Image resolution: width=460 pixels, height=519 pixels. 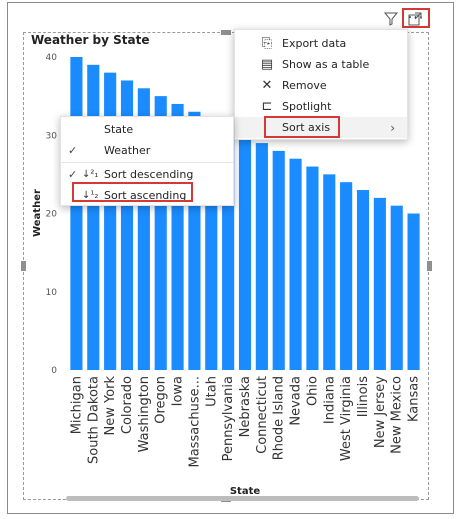 I want to click on sort-descending: ✓ ↓²₁ Sort descending, so click(x=147, y=174).